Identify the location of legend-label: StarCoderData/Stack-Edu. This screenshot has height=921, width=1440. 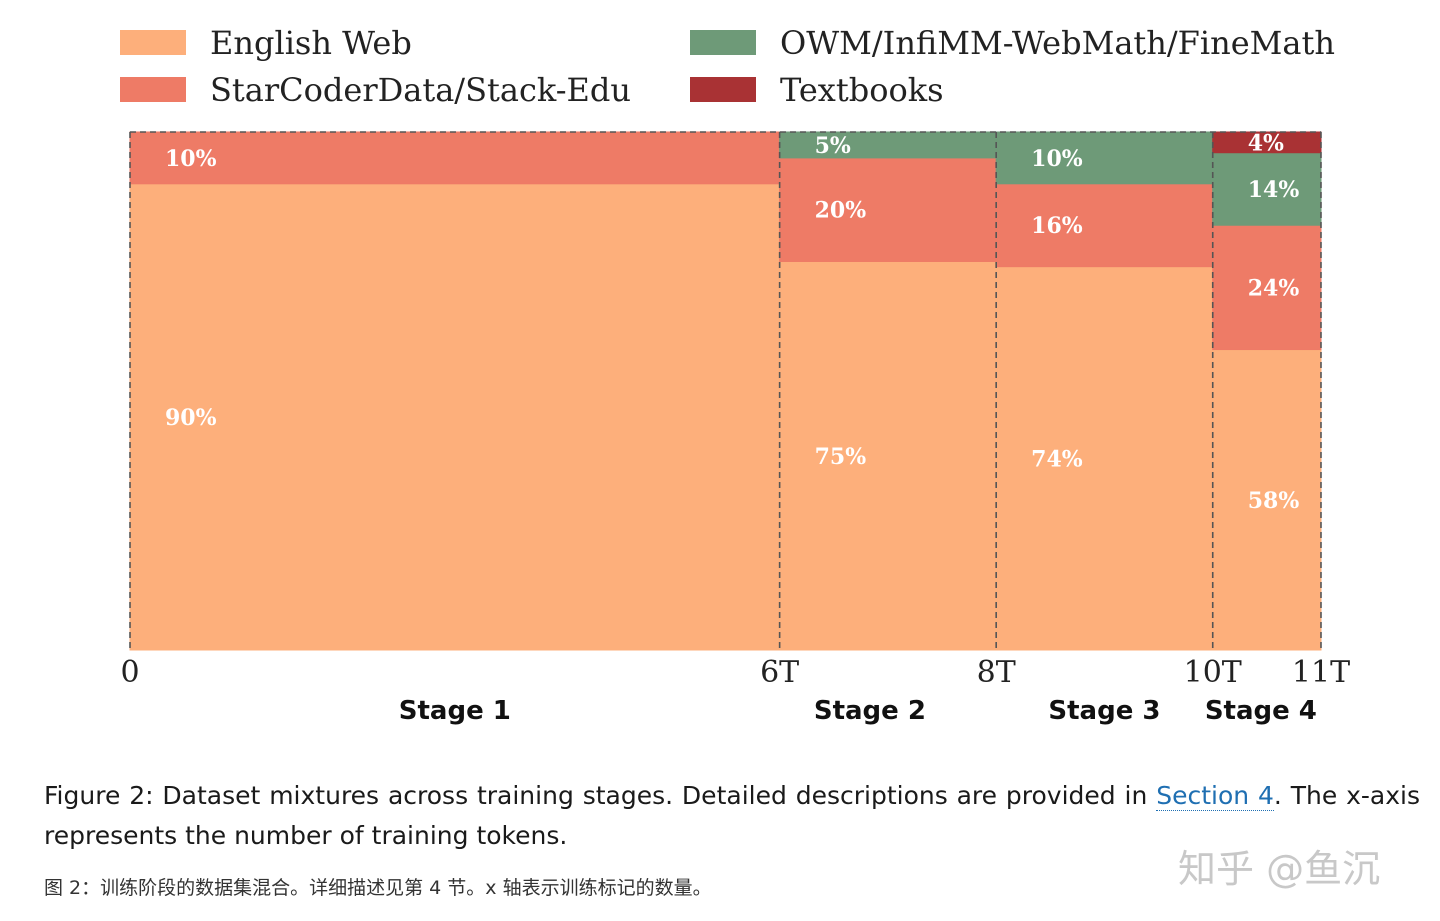
(420, 90).